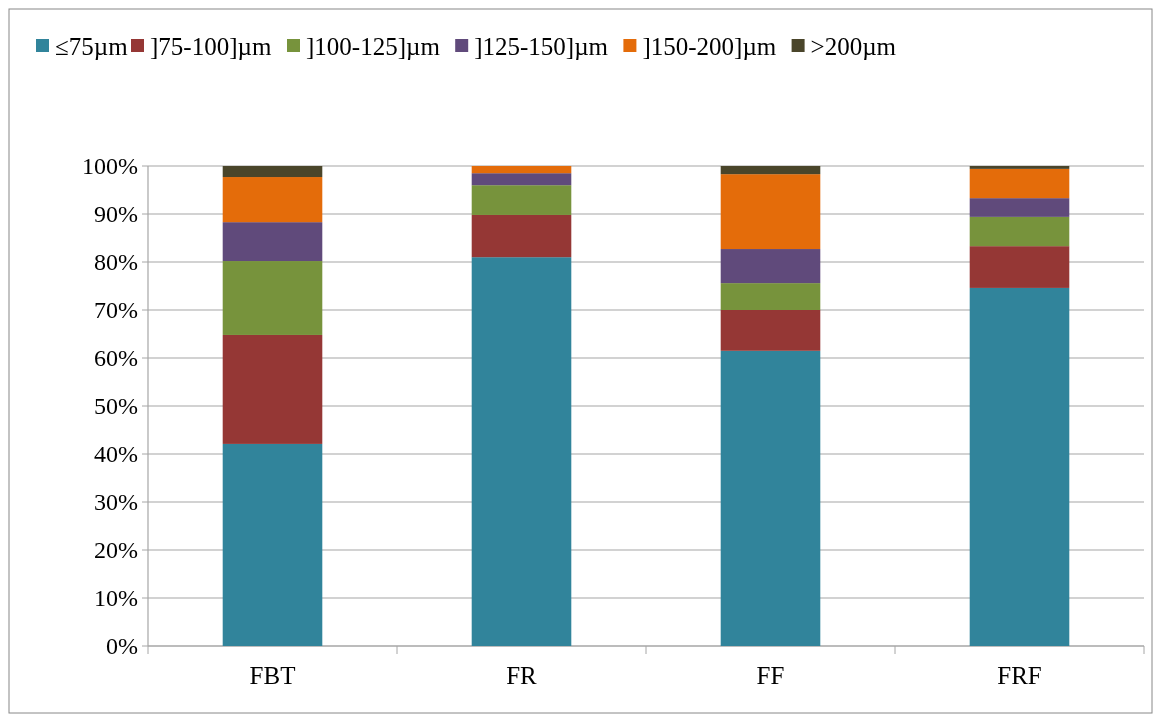  I want to click on legend-label: ]100-125]µm, so click(373, 46).